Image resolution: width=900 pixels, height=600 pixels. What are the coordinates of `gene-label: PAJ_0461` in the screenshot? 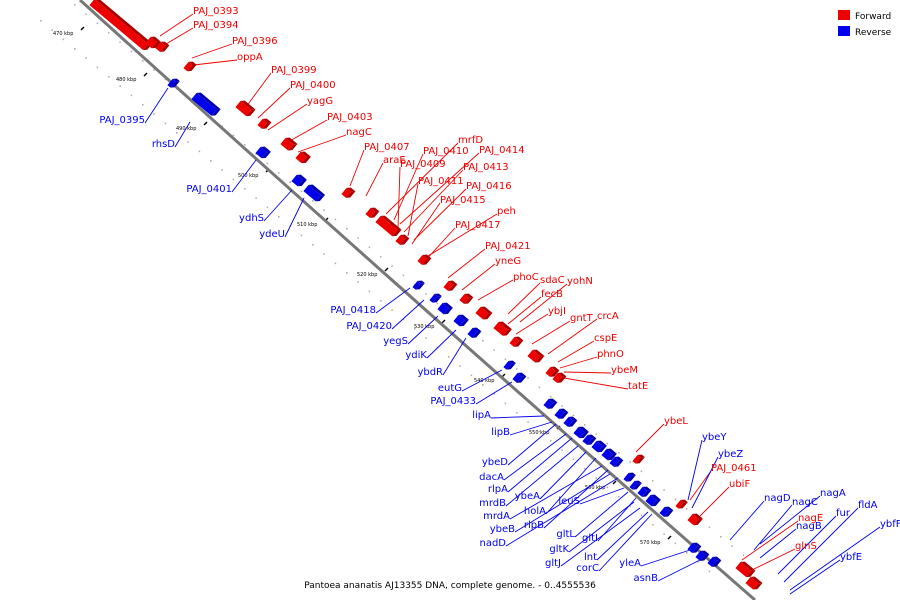 It's located at (734, 468).